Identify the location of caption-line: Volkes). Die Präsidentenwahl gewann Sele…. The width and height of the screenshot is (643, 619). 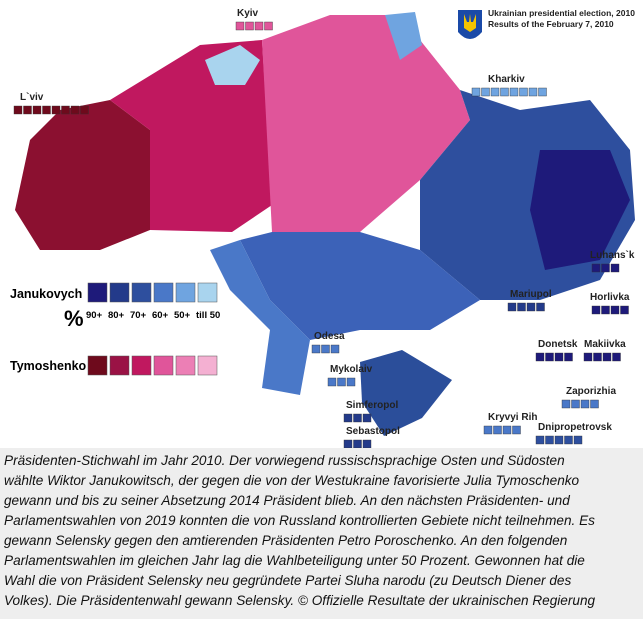
(300, 600).